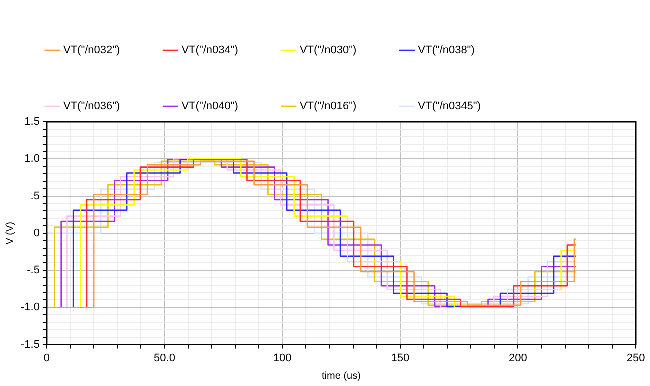 The width and height of the screenshot is (650, 386). Describe the element at coordinates (636, 358) in the screenshot. I see `x-tick-label: 250` at that location.